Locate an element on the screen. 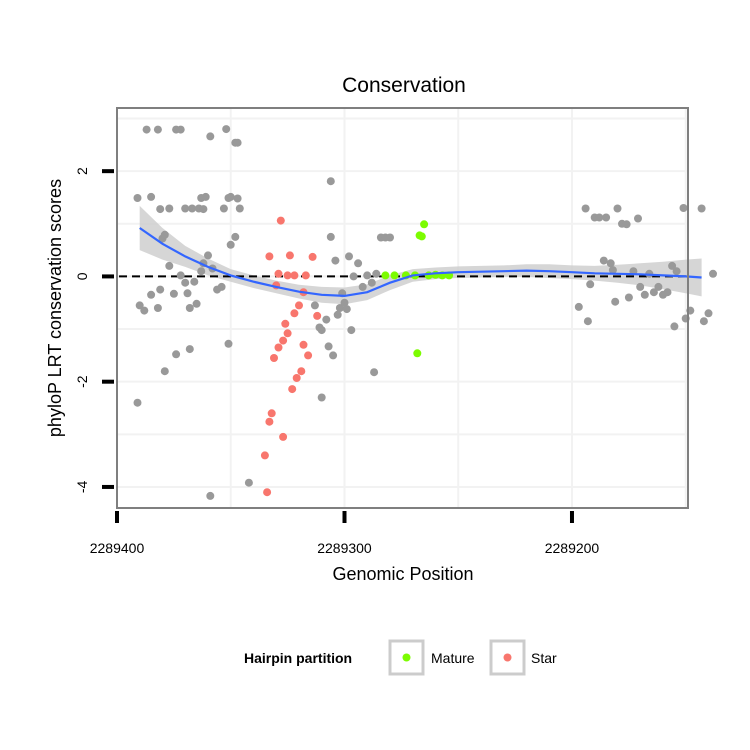 Image resolution: width=750 pixels, height=750 pixels. y-tick-label: -4 is located at coordinates (82, 487).